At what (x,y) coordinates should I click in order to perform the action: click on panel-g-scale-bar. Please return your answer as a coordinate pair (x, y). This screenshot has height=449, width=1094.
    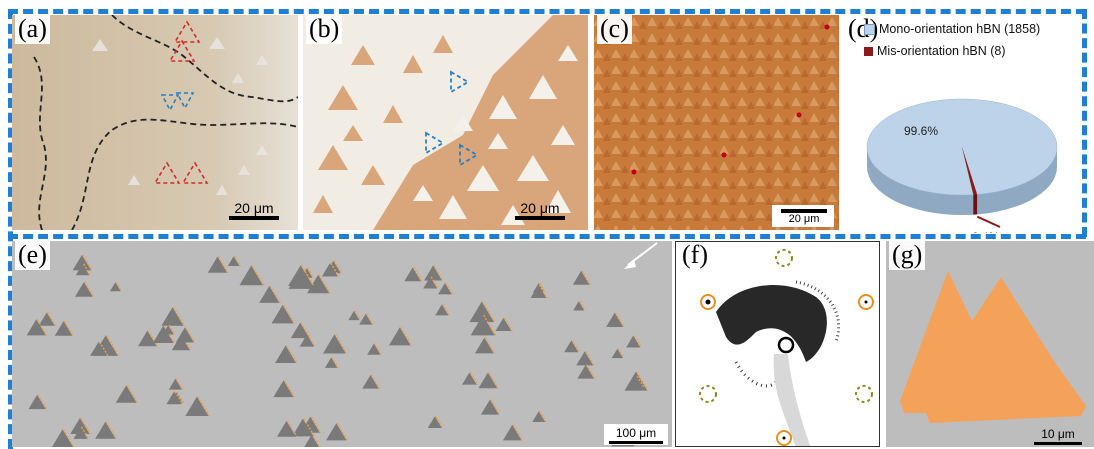
    Looking at the image, I should click on (1058, 443).